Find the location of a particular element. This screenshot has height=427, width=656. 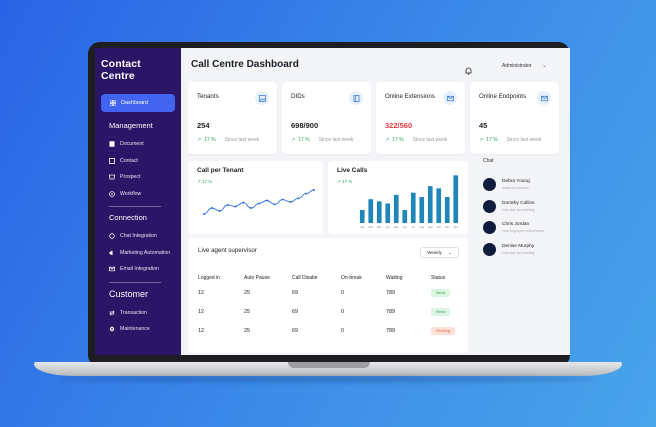

tick-label: Sep is located at coordinates (430, 227).